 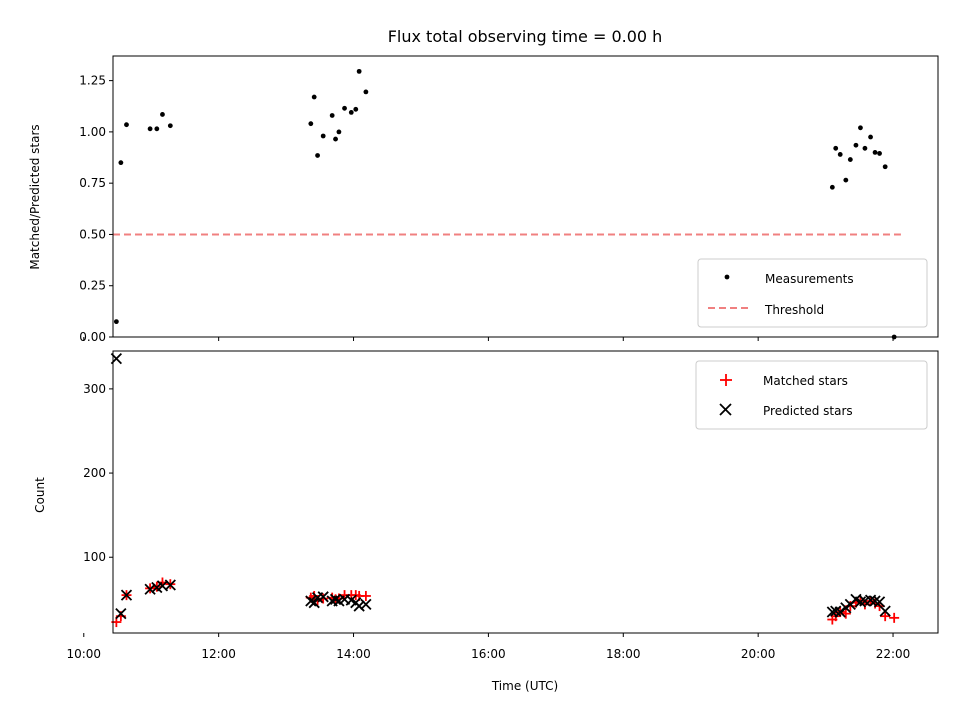 What do you see at coordinates (488, 654) in the screenshot?
I see `x-tick-label: 16:00` at bounding box center [488, 654].